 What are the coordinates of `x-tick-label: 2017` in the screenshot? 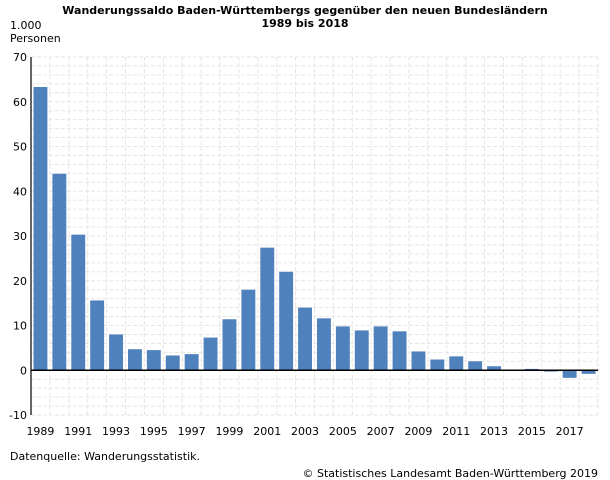 It's located at (570, 431).